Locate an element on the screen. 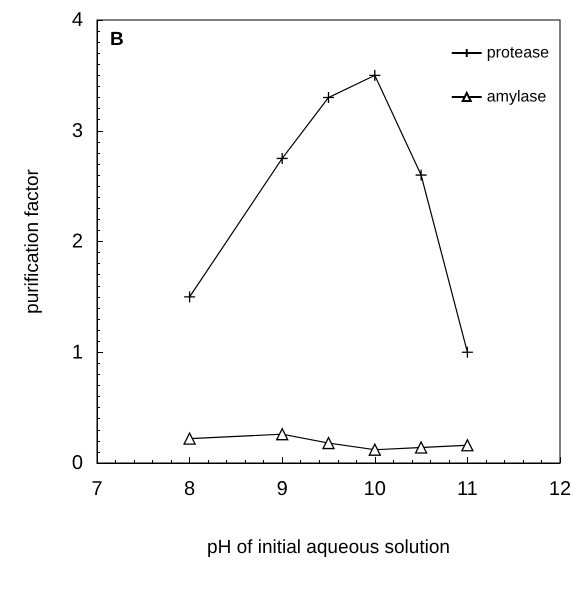 Image resolution: width=576 pixels, height=595 pixels. x-tick-label: 7 is located at coordinates (97, 489).